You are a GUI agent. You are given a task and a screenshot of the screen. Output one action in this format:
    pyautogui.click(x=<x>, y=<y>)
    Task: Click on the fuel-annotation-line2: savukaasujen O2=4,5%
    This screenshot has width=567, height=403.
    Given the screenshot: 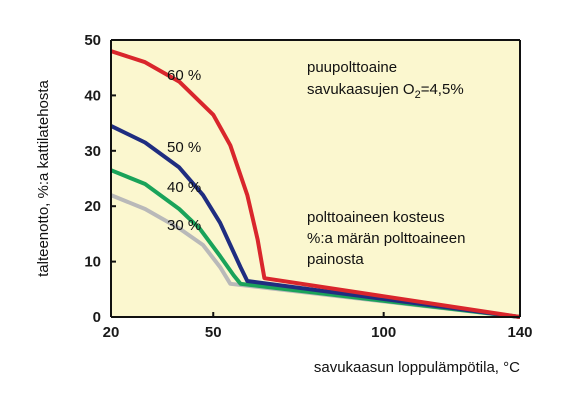 What is the action you would take?
    pyautogui.click(x=385, y=91)
    